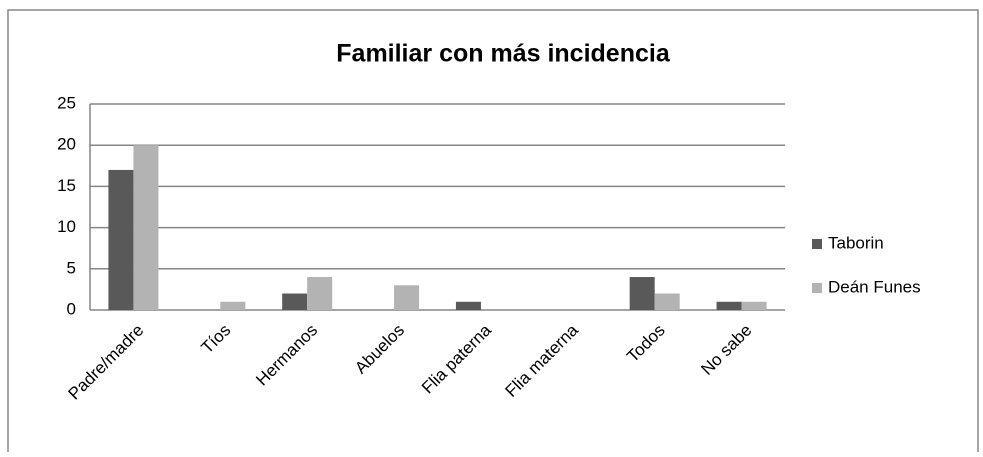  I want to click on x-tick-label: Todos, so click(646, 344).